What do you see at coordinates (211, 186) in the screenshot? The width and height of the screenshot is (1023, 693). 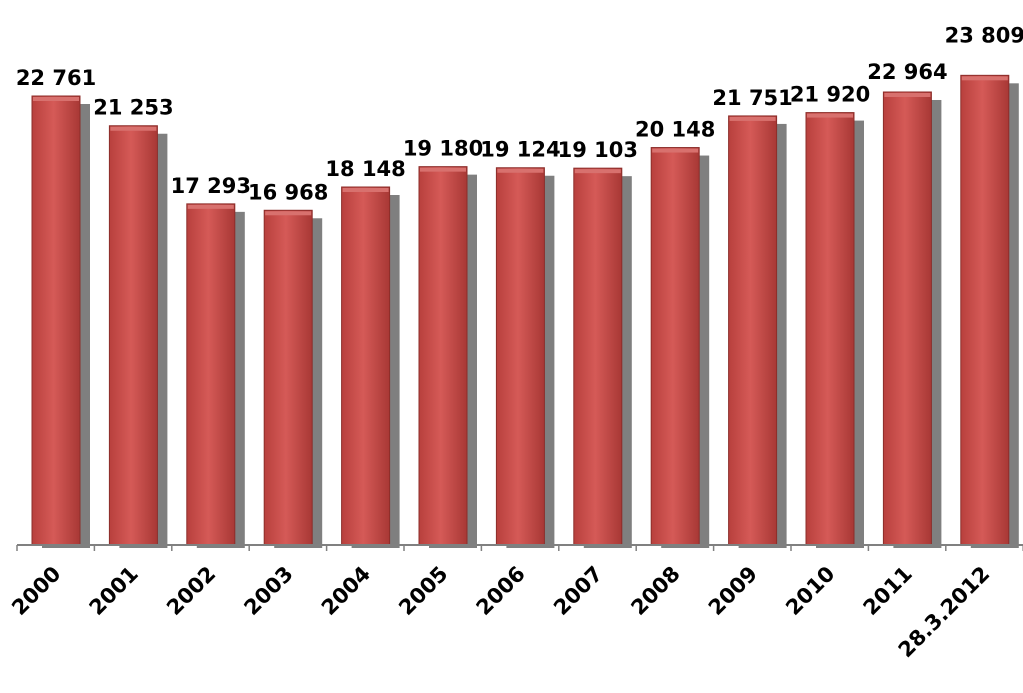 I see `value-label: 17 293` at bounding box center [211, 186].